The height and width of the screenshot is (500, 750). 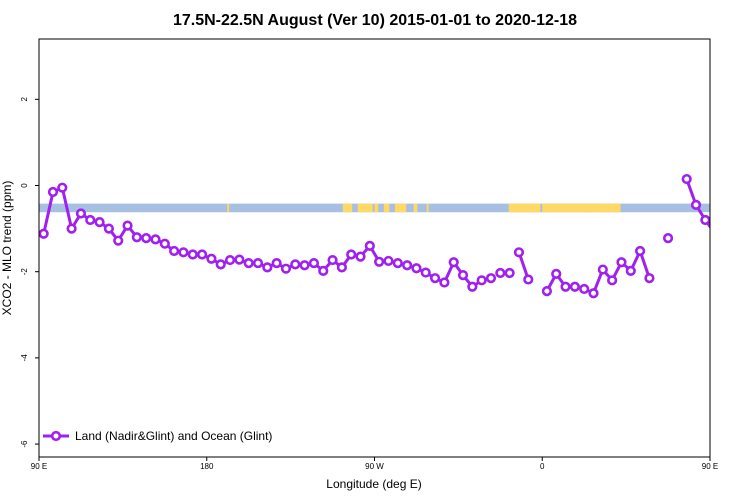 What do you see at coordinates (24, 185) in the screenshot?
I see `y-tick-label: 0` at bounding box center [24, 185].